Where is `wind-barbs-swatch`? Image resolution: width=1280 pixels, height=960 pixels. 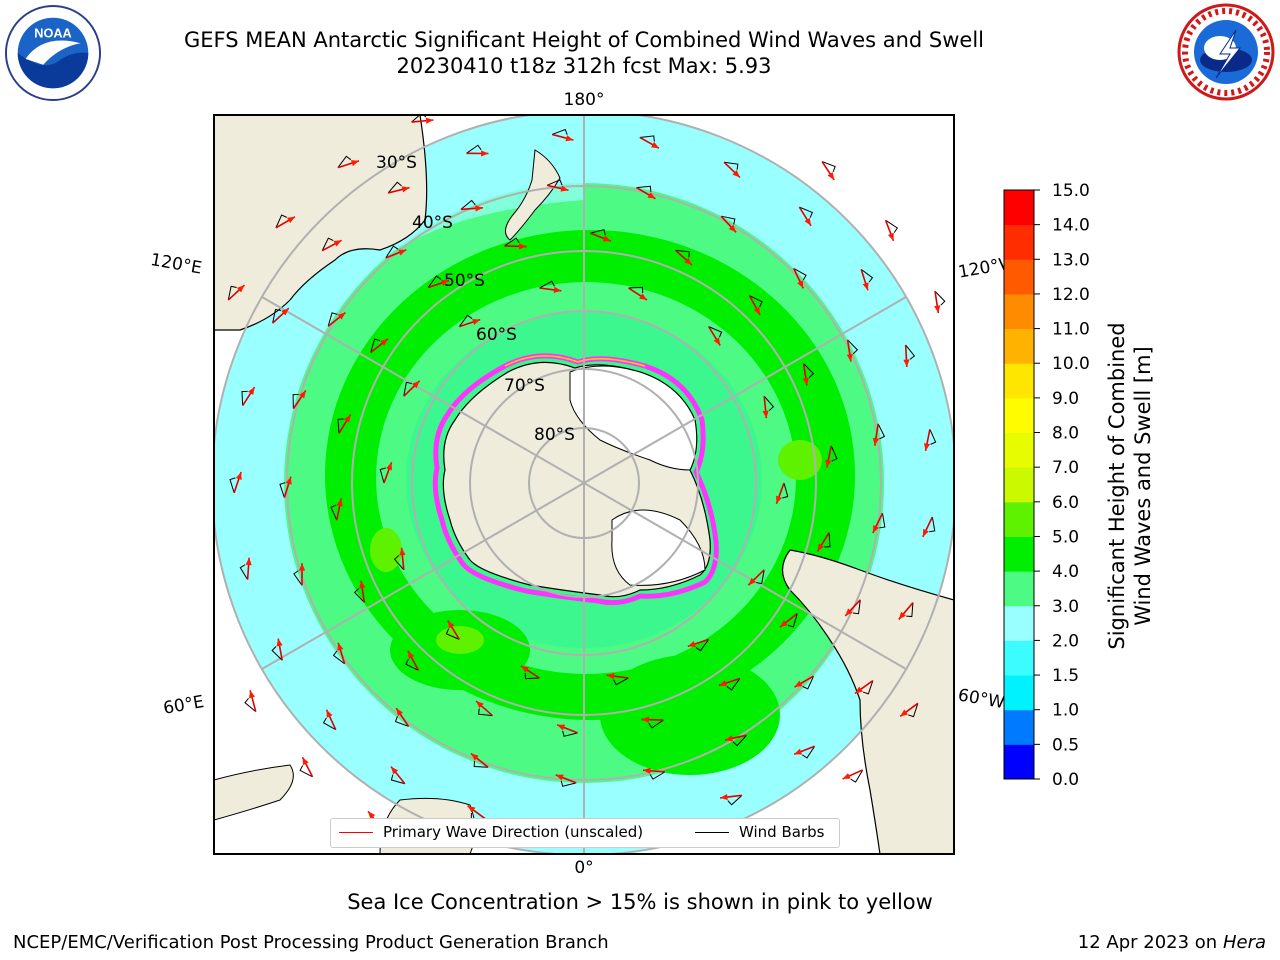 wind-barbs-swatch is located at coordinates (712, 832).